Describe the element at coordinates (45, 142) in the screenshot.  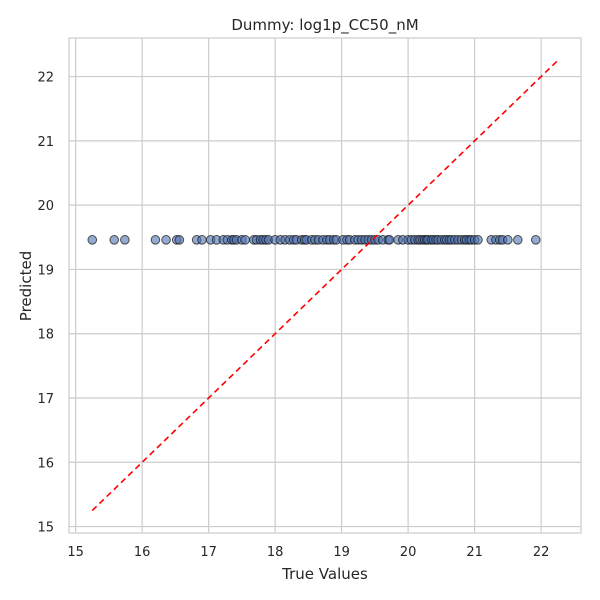
I see `y-tick-label: 21` at that location.